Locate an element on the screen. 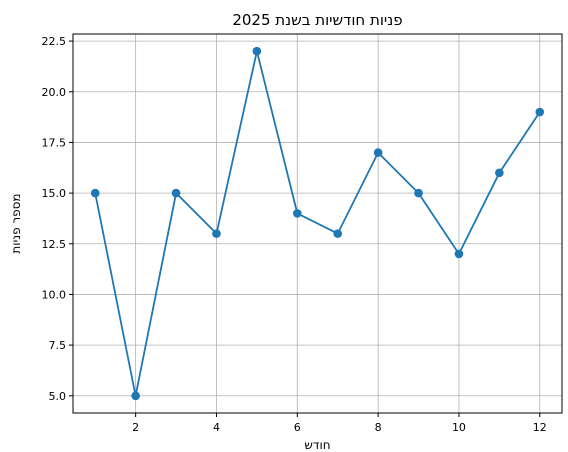 This screenshot has width=568, height=452. y-tick-label: 7.5 is located at coordinates (58, 345).